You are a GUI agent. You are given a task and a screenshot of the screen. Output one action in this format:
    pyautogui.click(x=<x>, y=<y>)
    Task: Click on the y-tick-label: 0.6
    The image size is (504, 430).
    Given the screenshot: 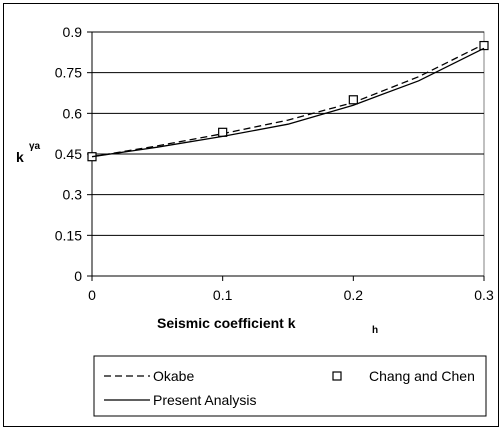 What is the action you would take?
    pyautogui.click(x=73, y=113)
    